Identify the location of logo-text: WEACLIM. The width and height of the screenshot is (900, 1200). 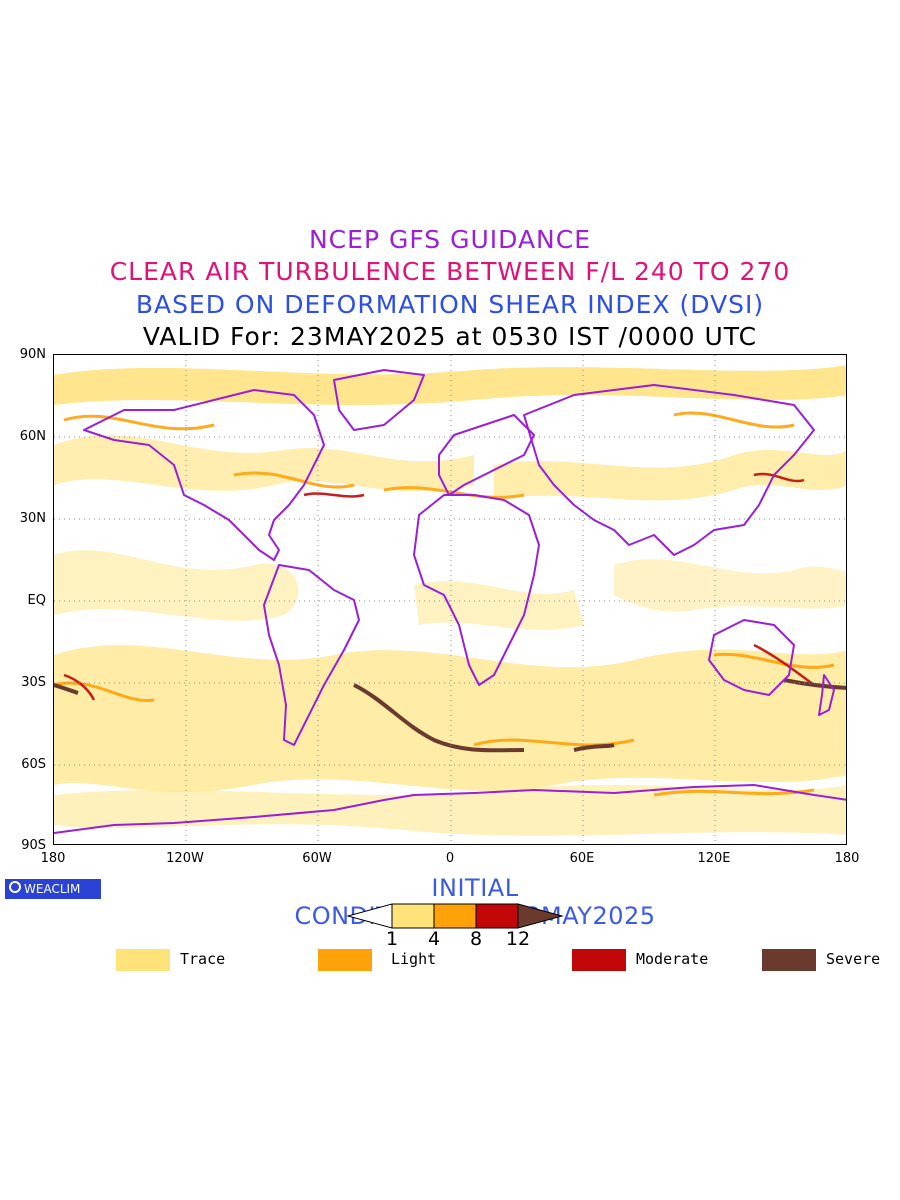
(52, 889).